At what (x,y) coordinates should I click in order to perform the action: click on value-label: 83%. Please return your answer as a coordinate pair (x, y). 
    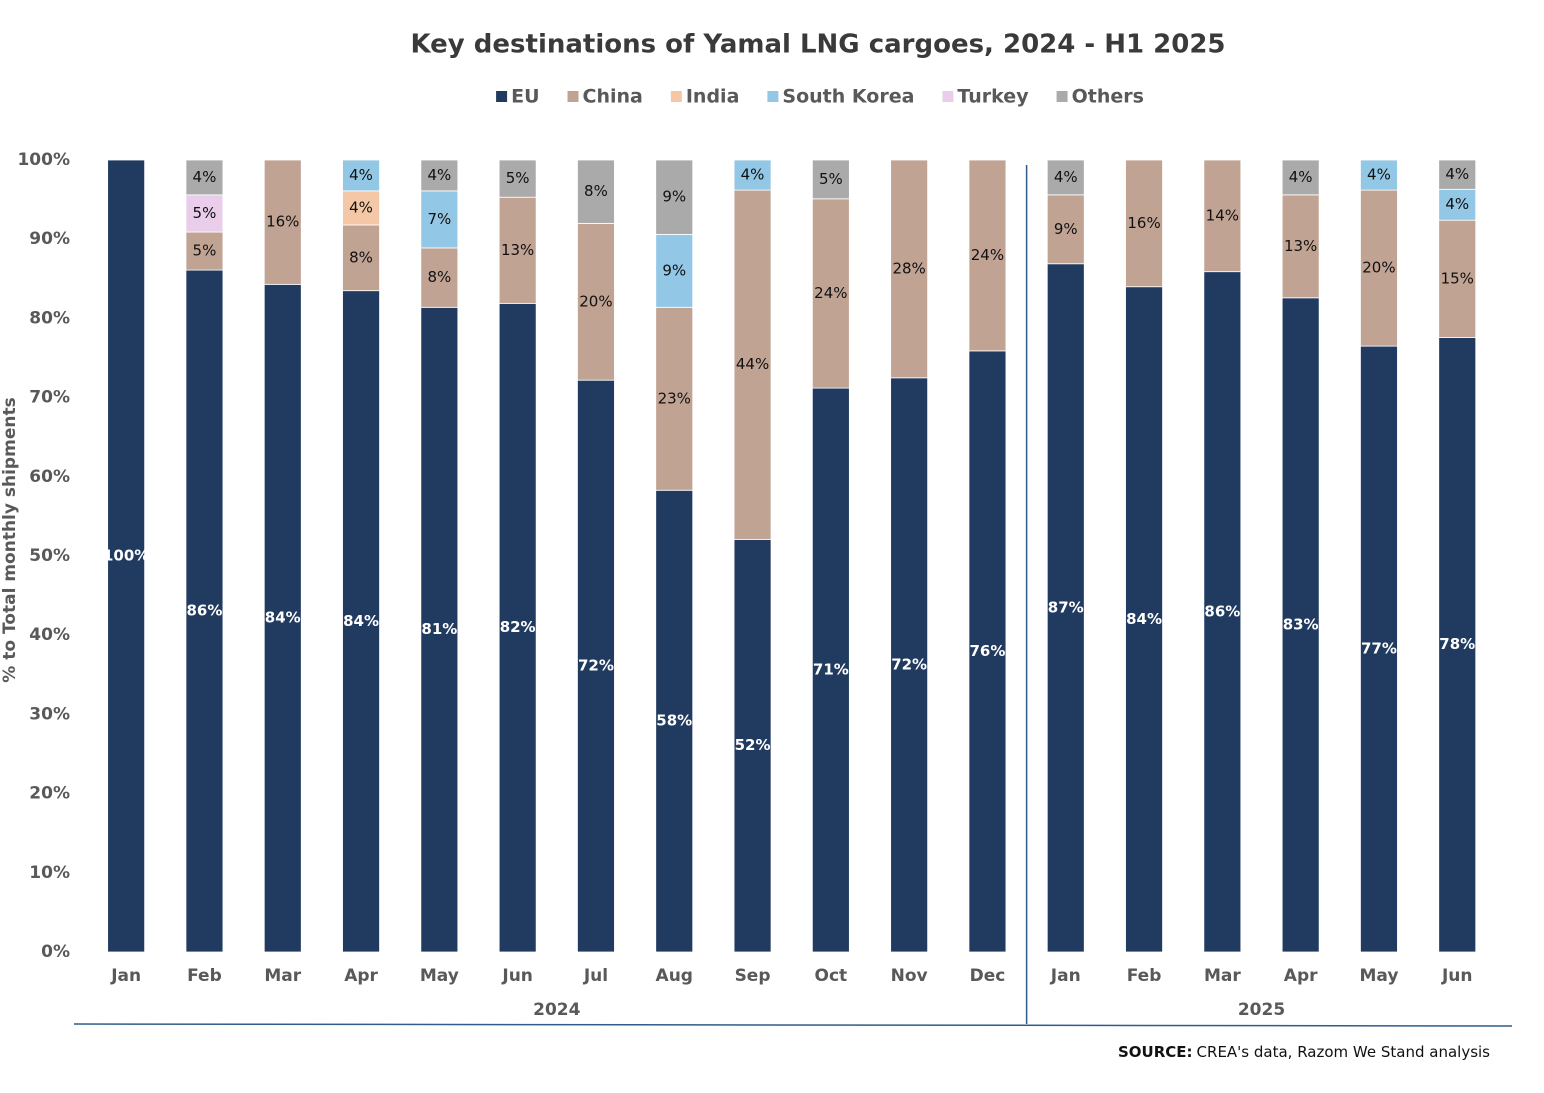
    Looking at the image, I should click on (1301, 624).